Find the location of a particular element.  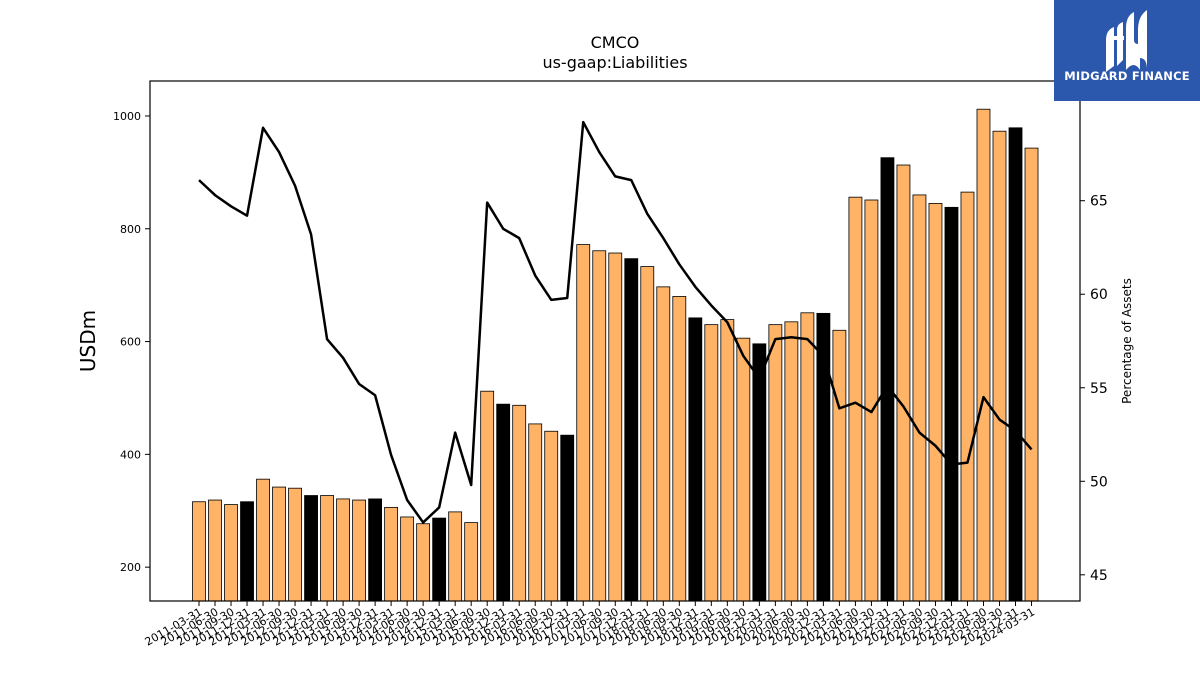

logo-text: MIDGARD FINANCE is located at coordinates (1127, 76).